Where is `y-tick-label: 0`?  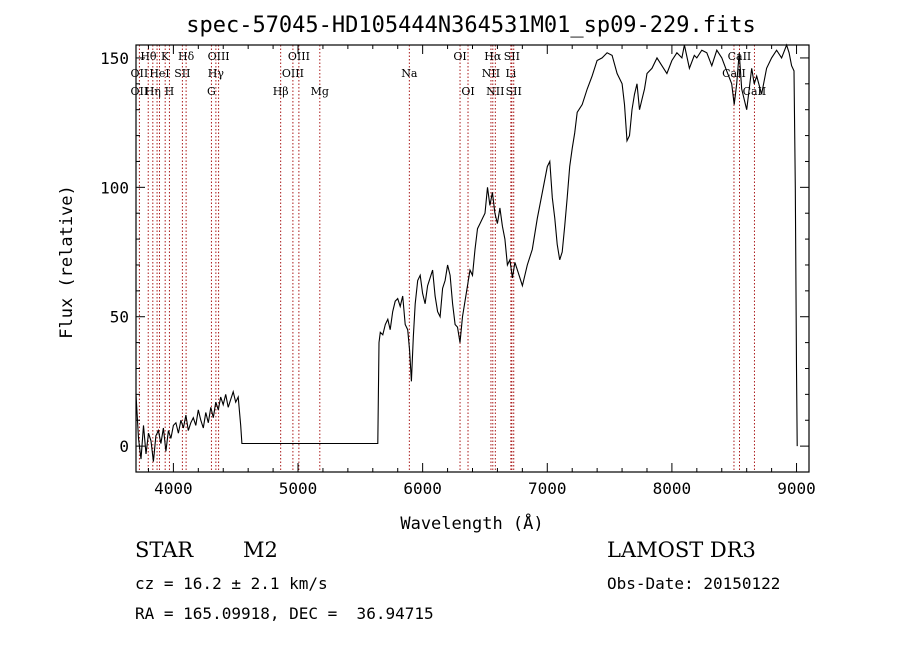 y-tick-label: 0 is located at coordinates (124, 446).